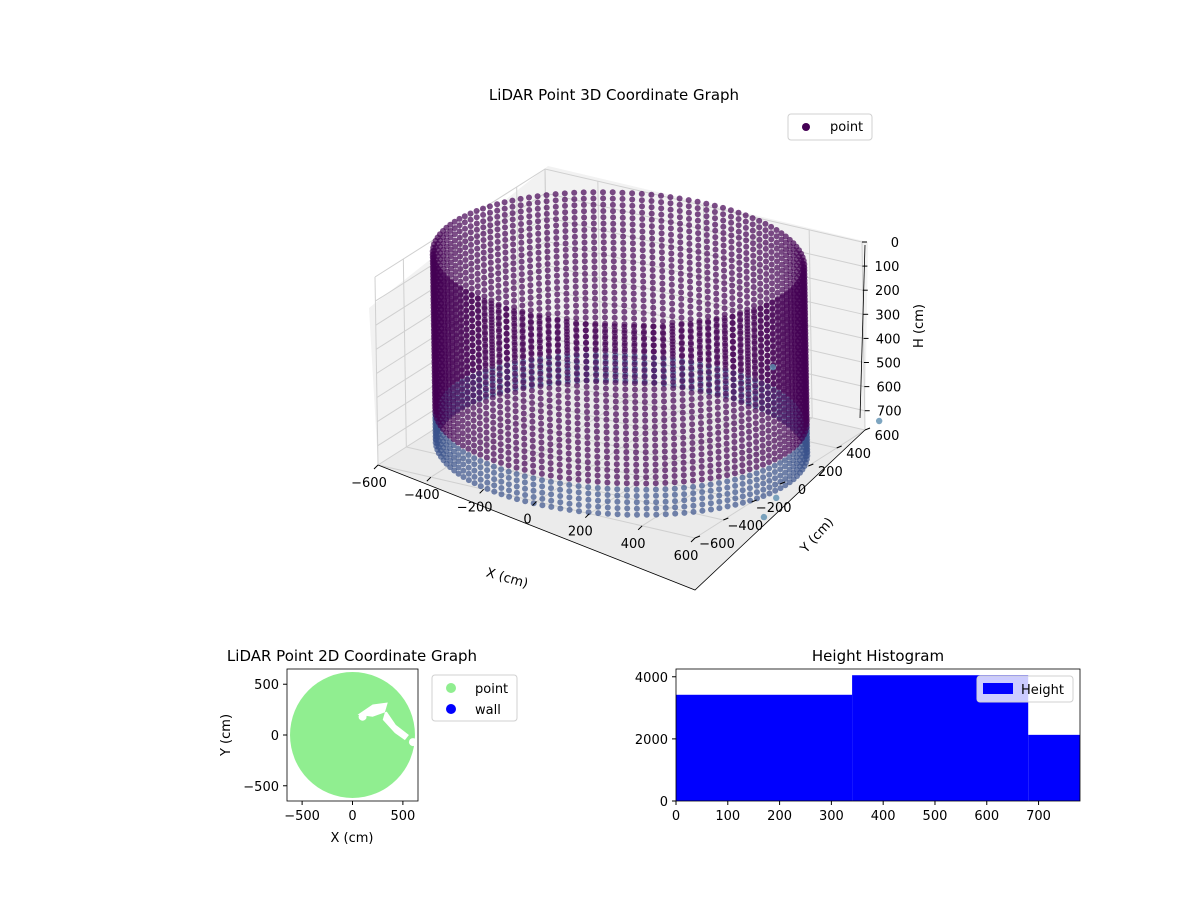  I want to click on y-tick-3d, so click(697, 537).